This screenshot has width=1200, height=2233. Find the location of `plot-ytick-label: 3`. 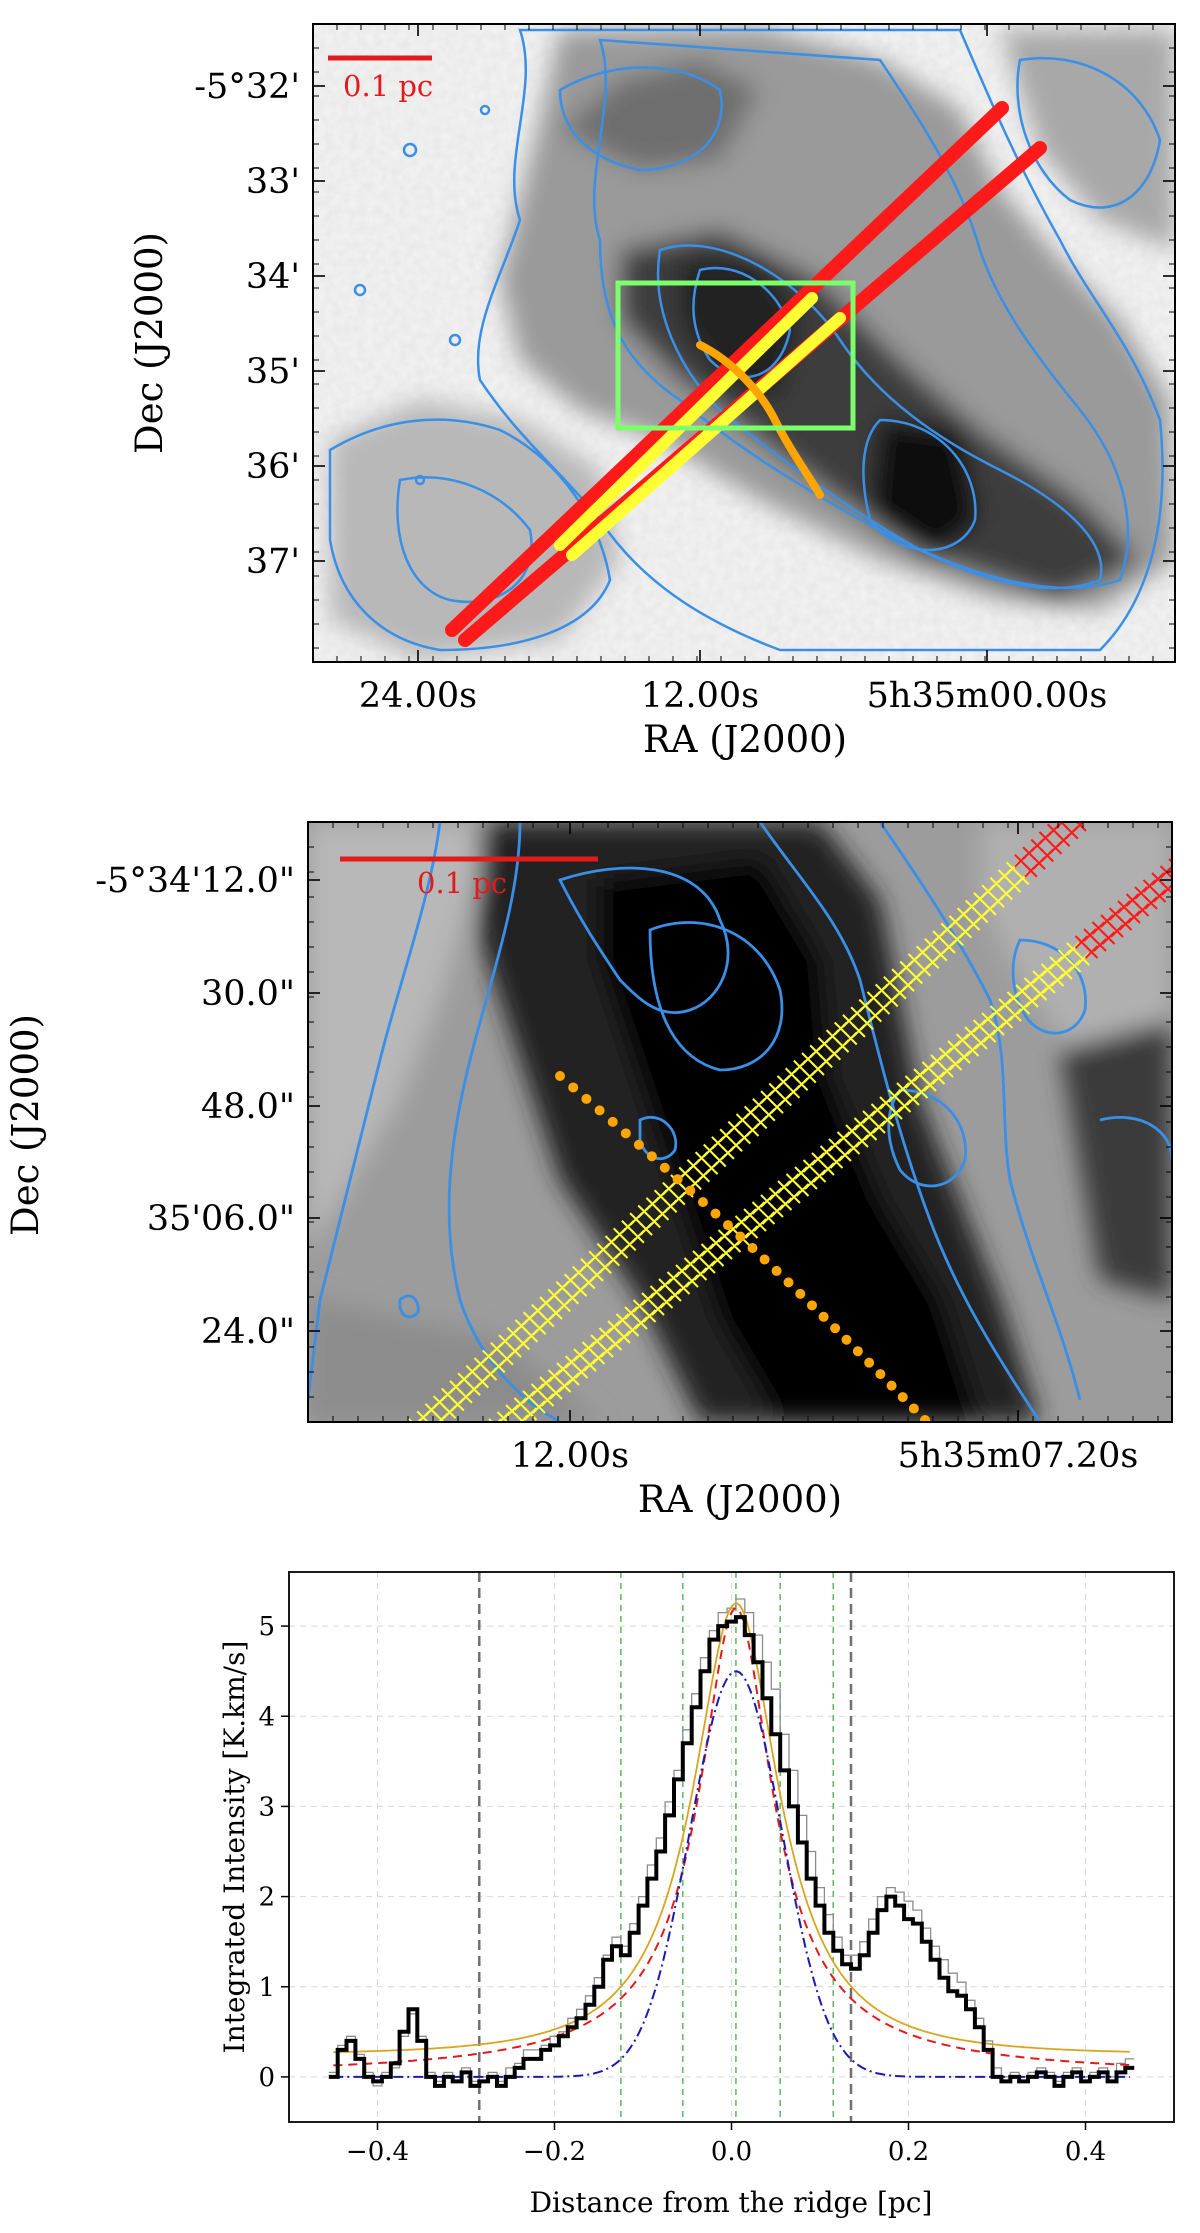

plot-ytick-label: 3 is located at coordinates (266, 1807).